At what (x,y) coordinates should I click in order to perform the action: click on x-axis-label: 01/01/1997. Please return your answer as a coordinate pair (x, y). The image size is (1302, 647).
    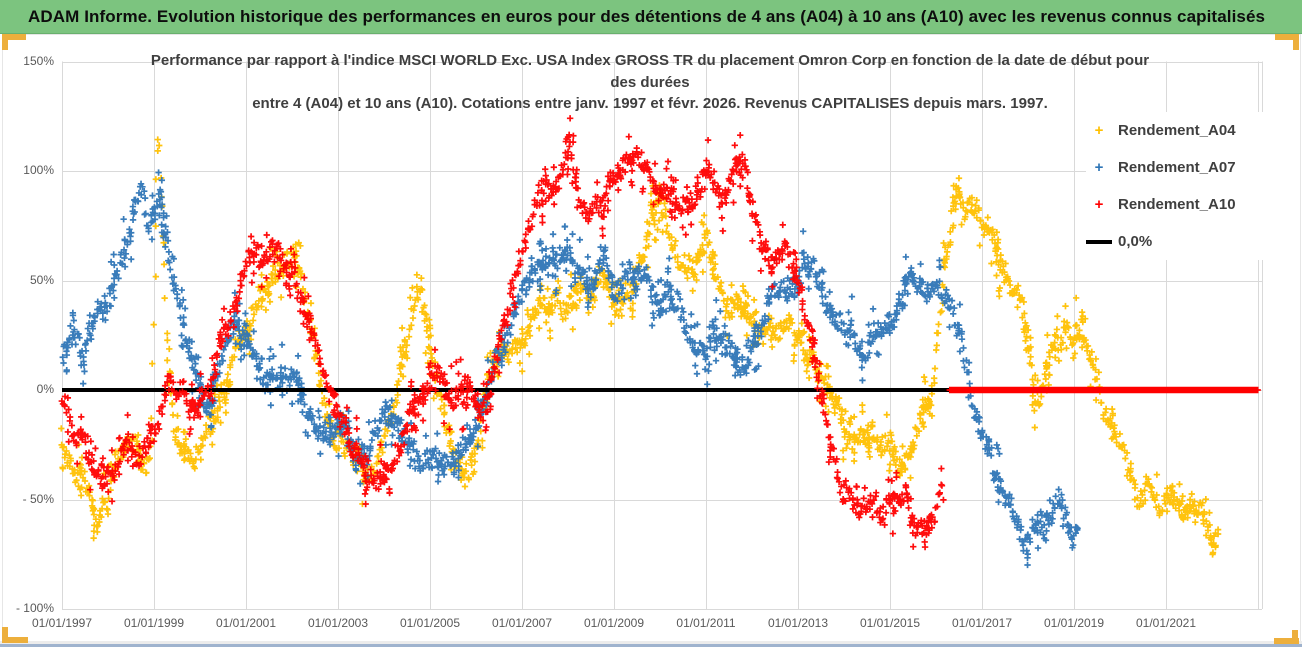
    Looking at the image, I should click on (62, 623).